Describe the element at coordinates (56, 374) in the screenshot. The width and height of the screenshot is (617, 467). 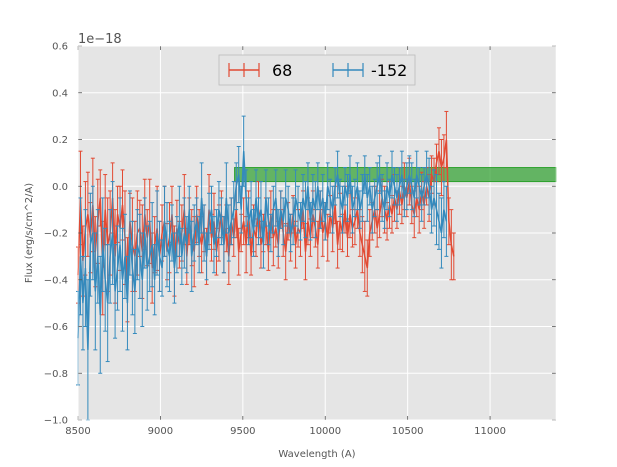
I see `y-tick-label: −0.8` at that location.